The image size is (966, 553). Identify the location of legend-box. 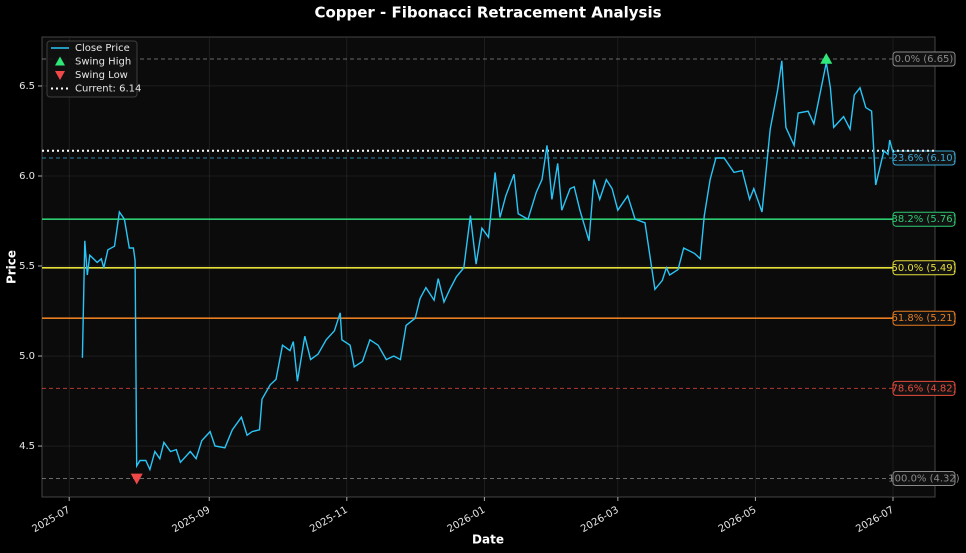
(92, 69).